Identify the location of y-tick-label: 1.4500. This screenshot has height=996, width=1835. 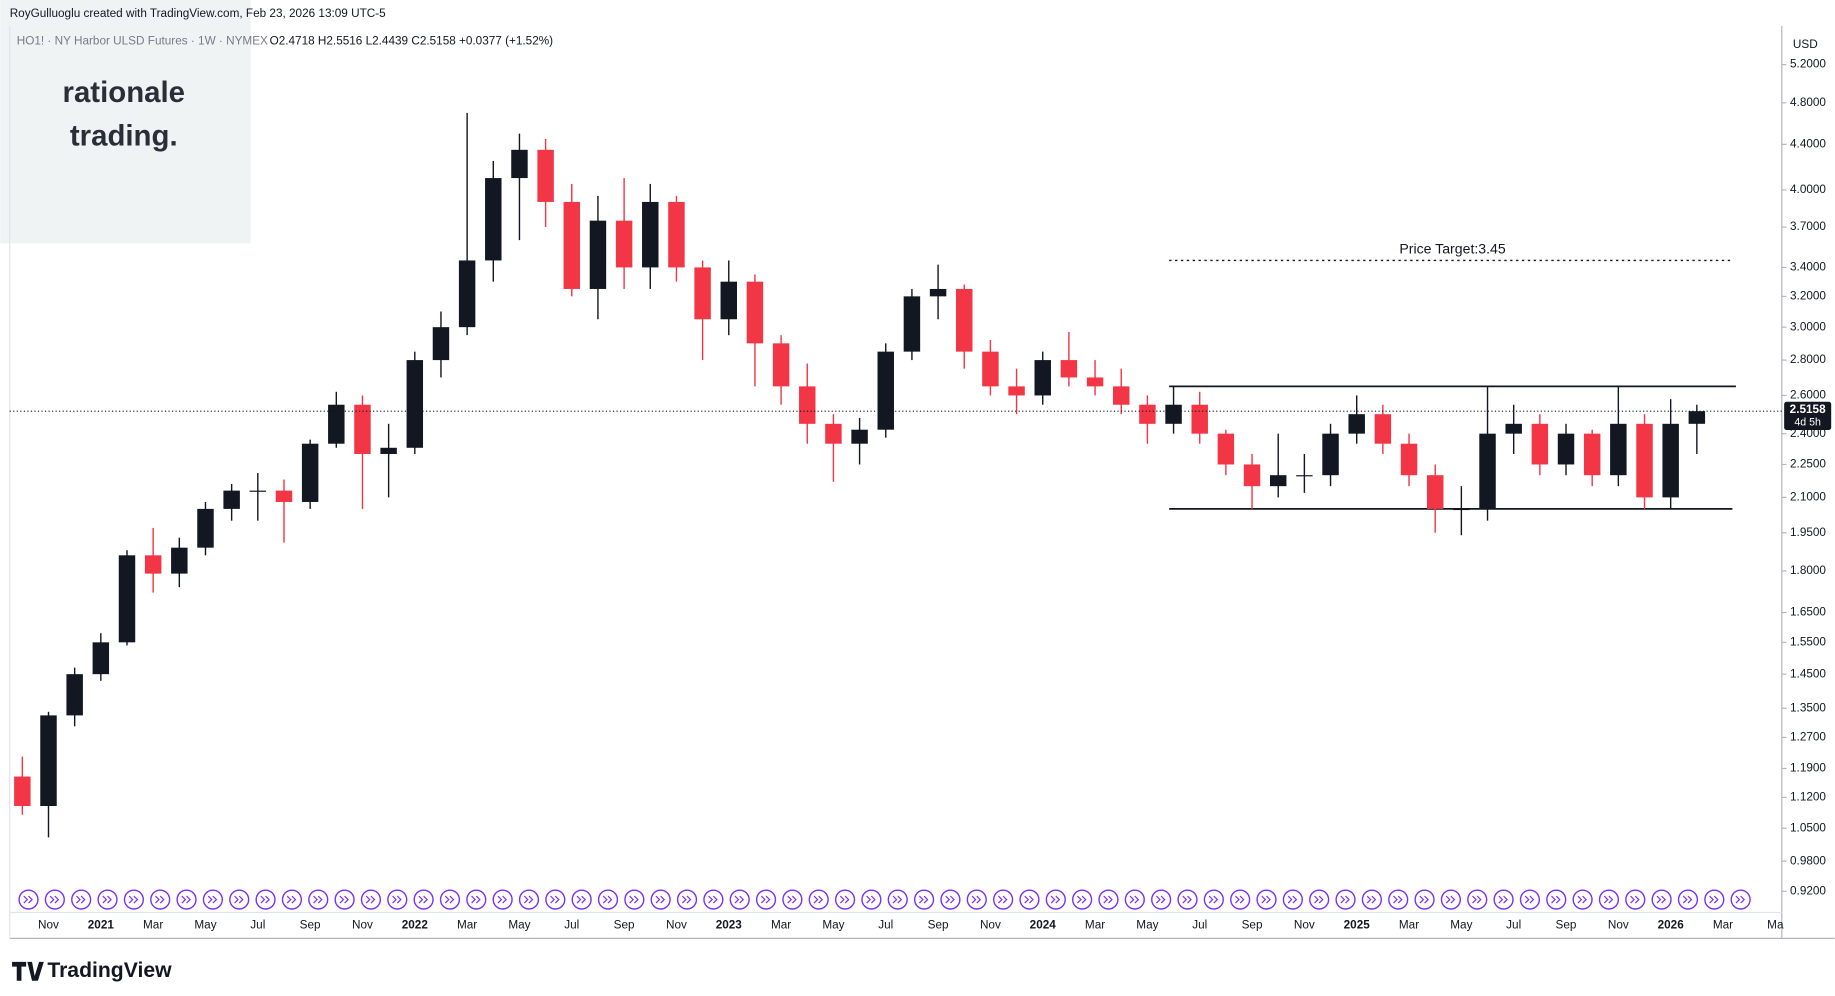
(1808, 673).